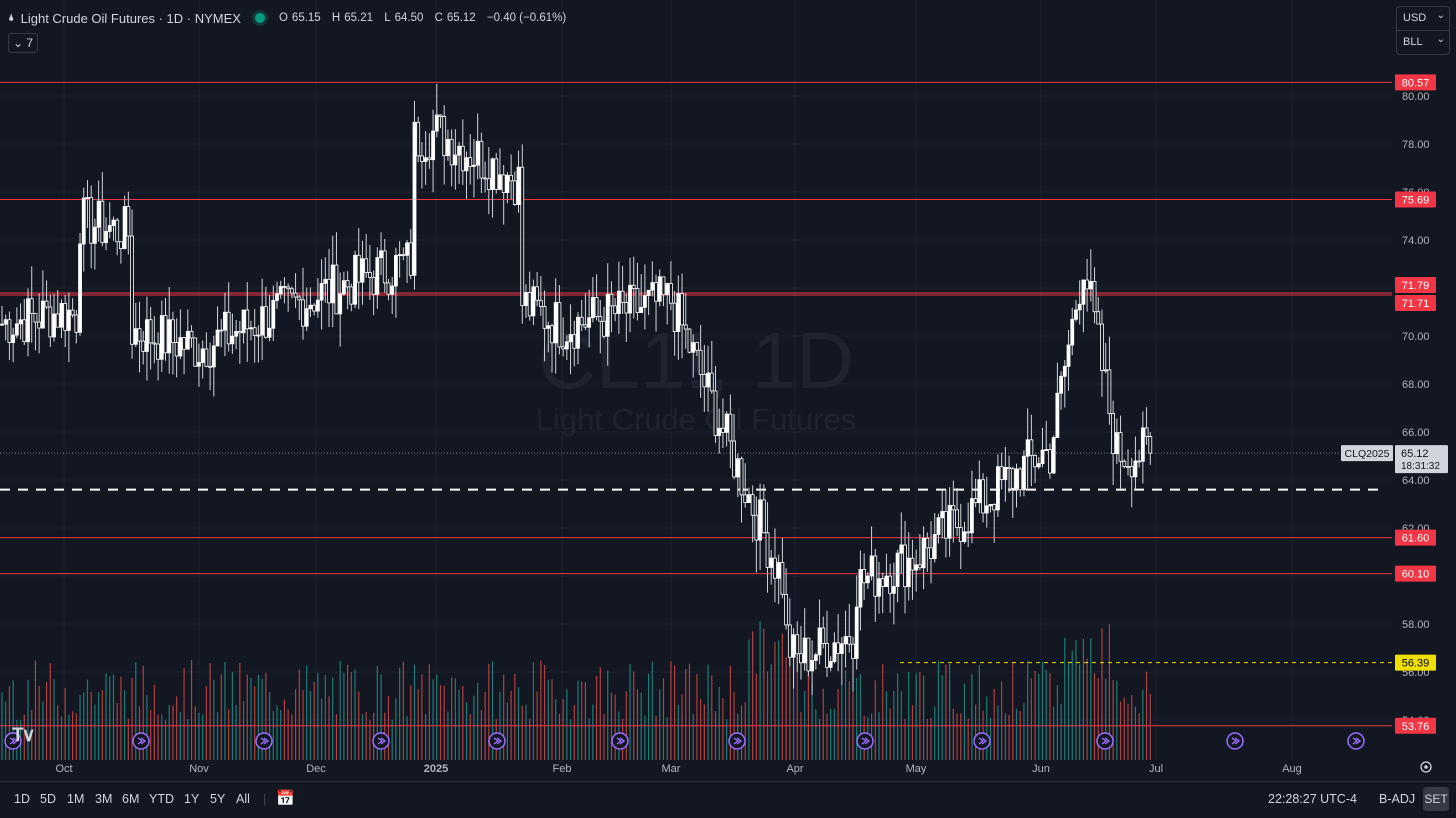  Describe the element at coordinates (259, 18) in the screenshot. I see `market-status-icon` at that location.